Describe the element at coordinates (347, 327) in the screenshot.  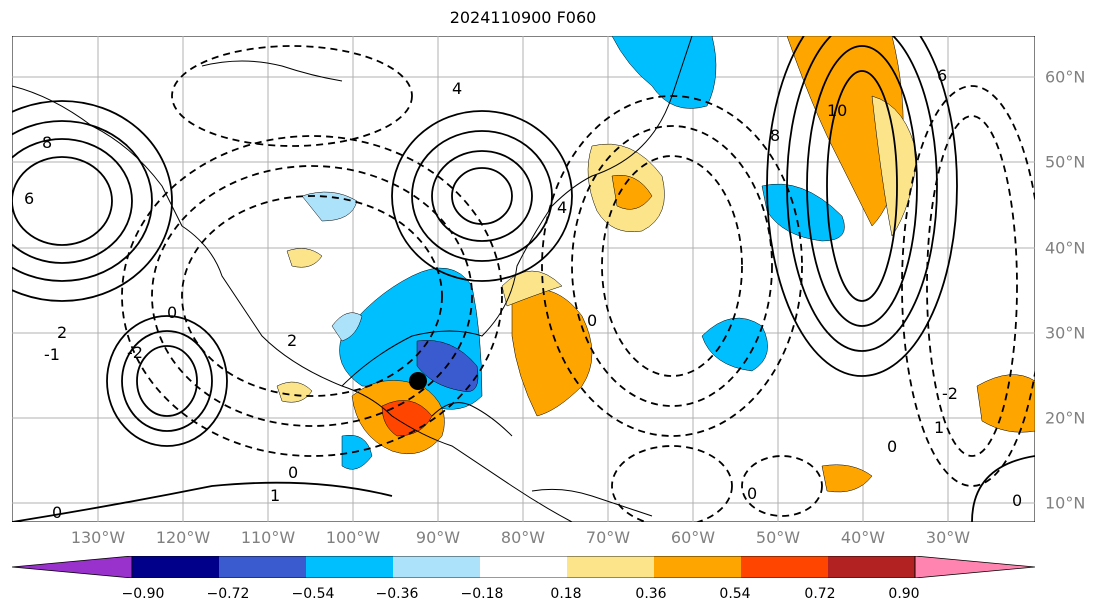
I see `shade-negative-gulf-light` at that location.